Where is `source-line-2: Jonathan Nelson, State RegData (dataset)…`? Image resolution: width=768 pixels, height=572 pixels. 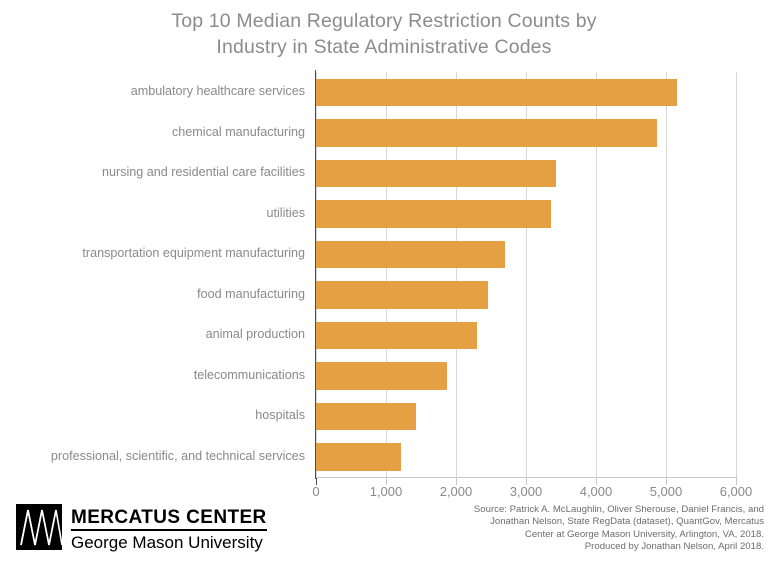 source-line-2: Jonathan Nelson, State RegData (dataset)… is located at coordinates (627, 522).